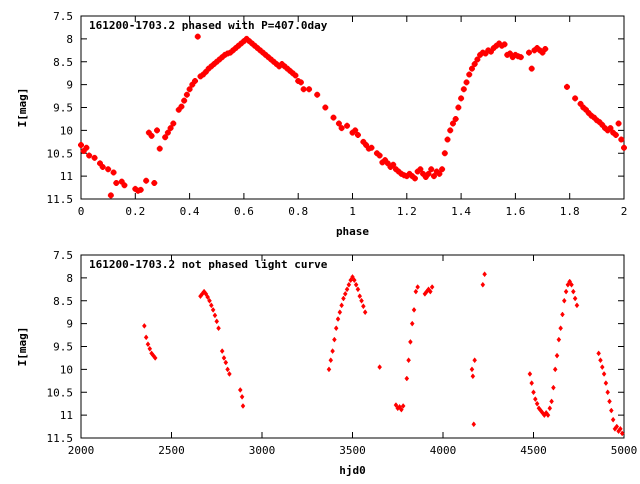 This screenshot has width=640, height=484. Describe the element at coordinates (298, 211) in the screenshot. I see `x-tick-label: 0.8` at that location.